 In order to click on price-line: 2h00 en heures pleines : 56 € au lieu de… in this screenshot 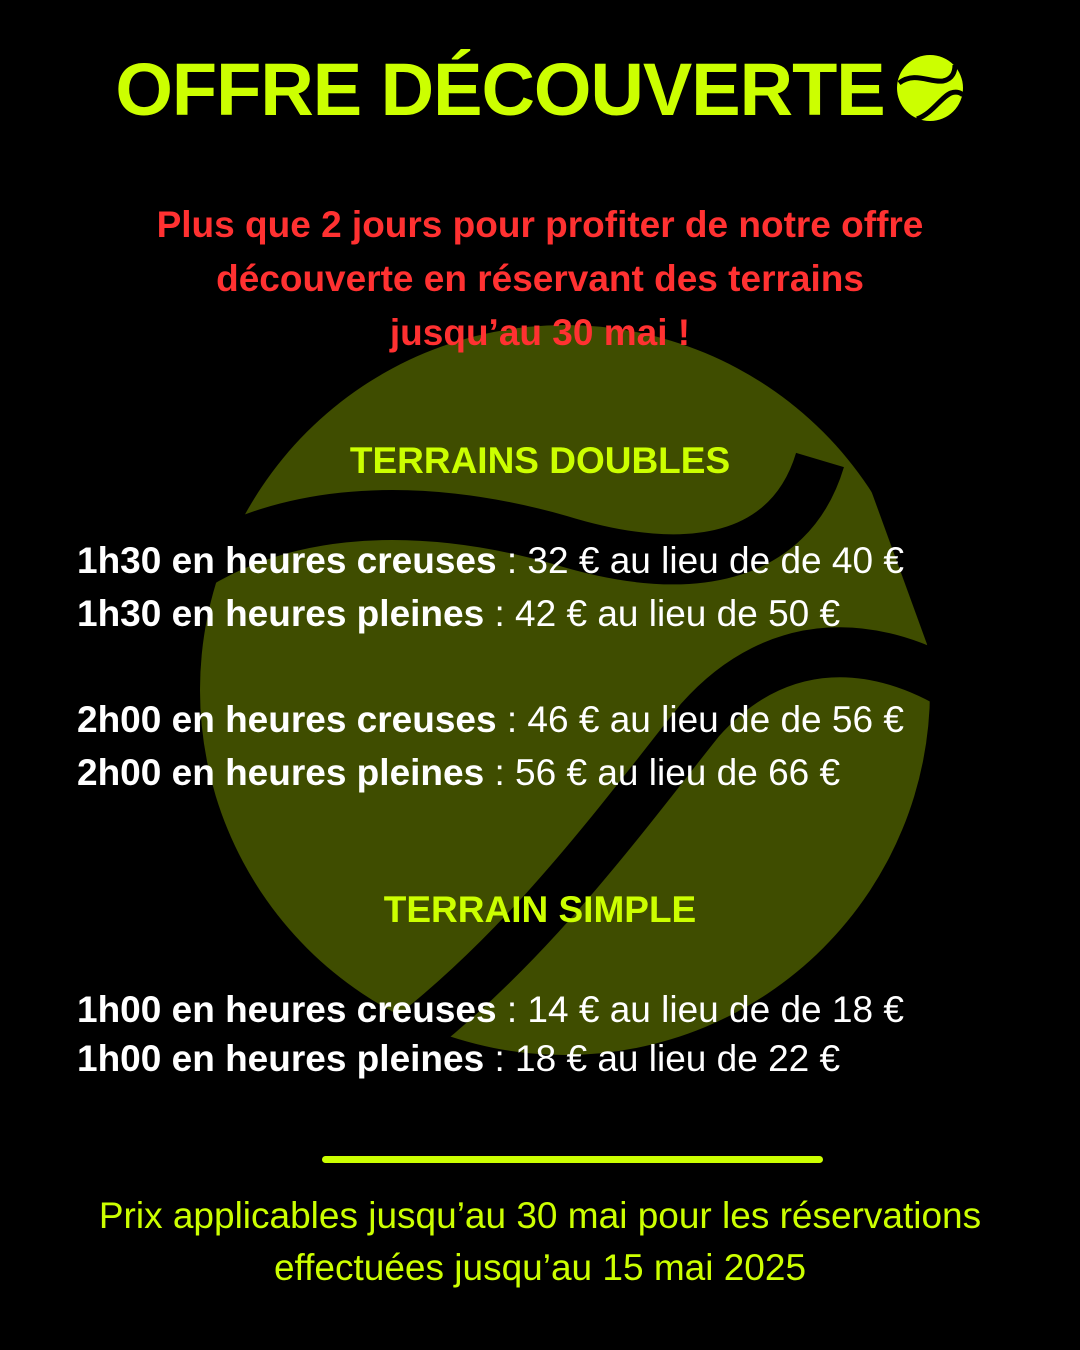, I will do `click(459, 772)`.